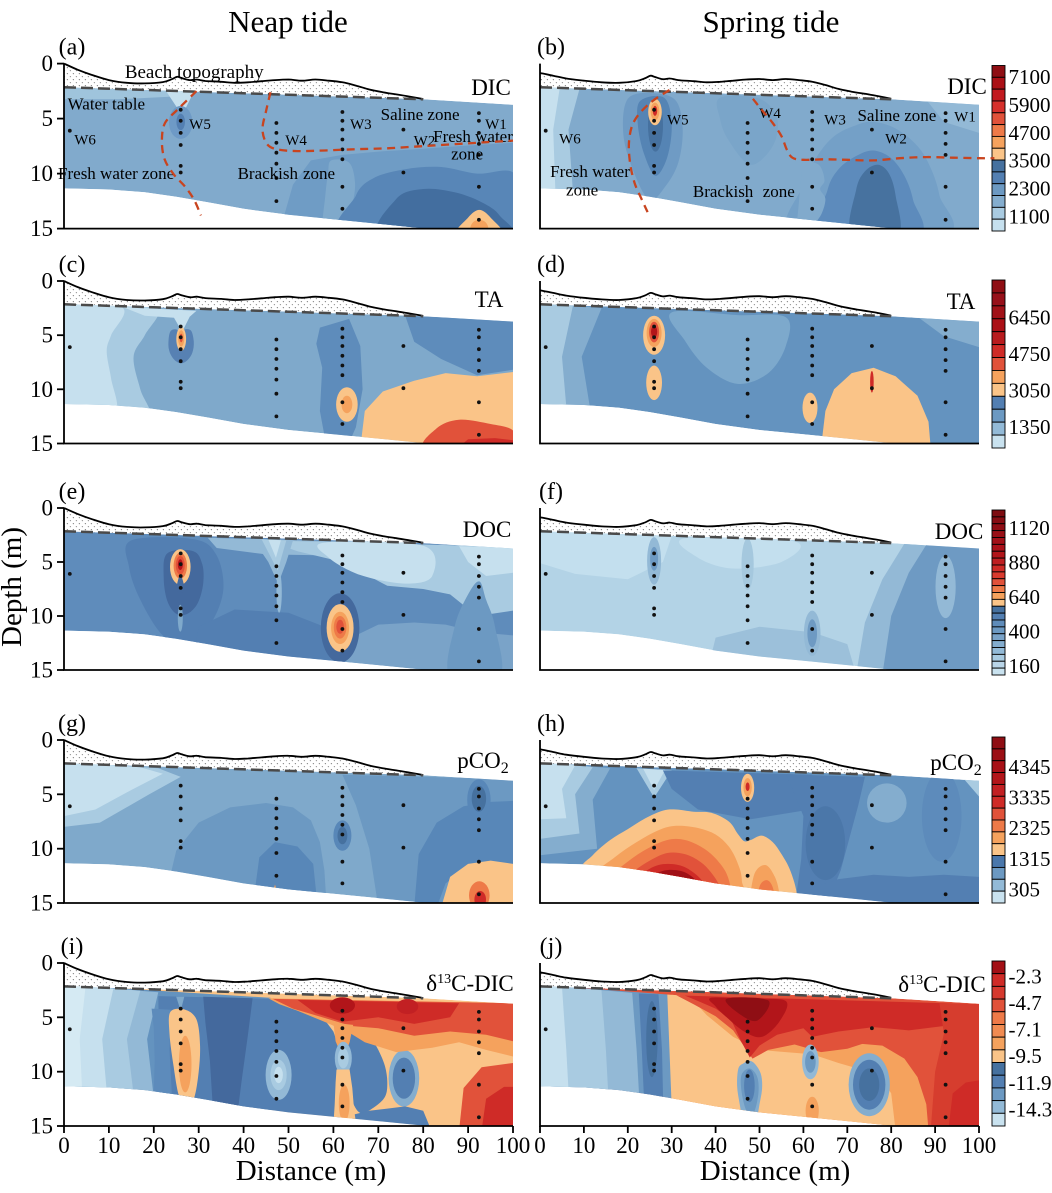  I want to click on svg-text: 1100, so click(1029, 217).